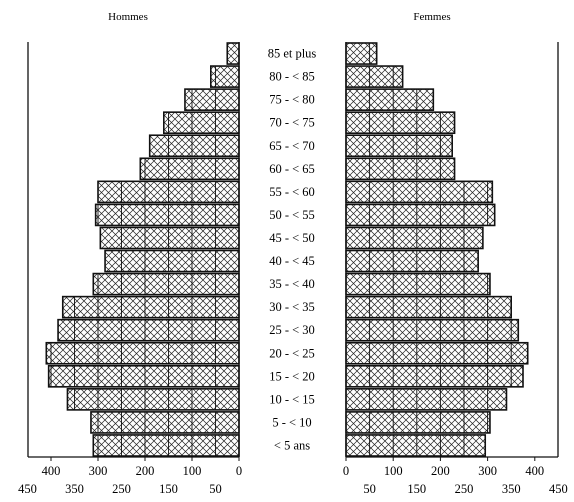 The image size is (574, 502). What do you see at coordinates (292, 353) in the screenshot?
I see `age-group-label: 20 - < 25` at bounding box center [292, 353].